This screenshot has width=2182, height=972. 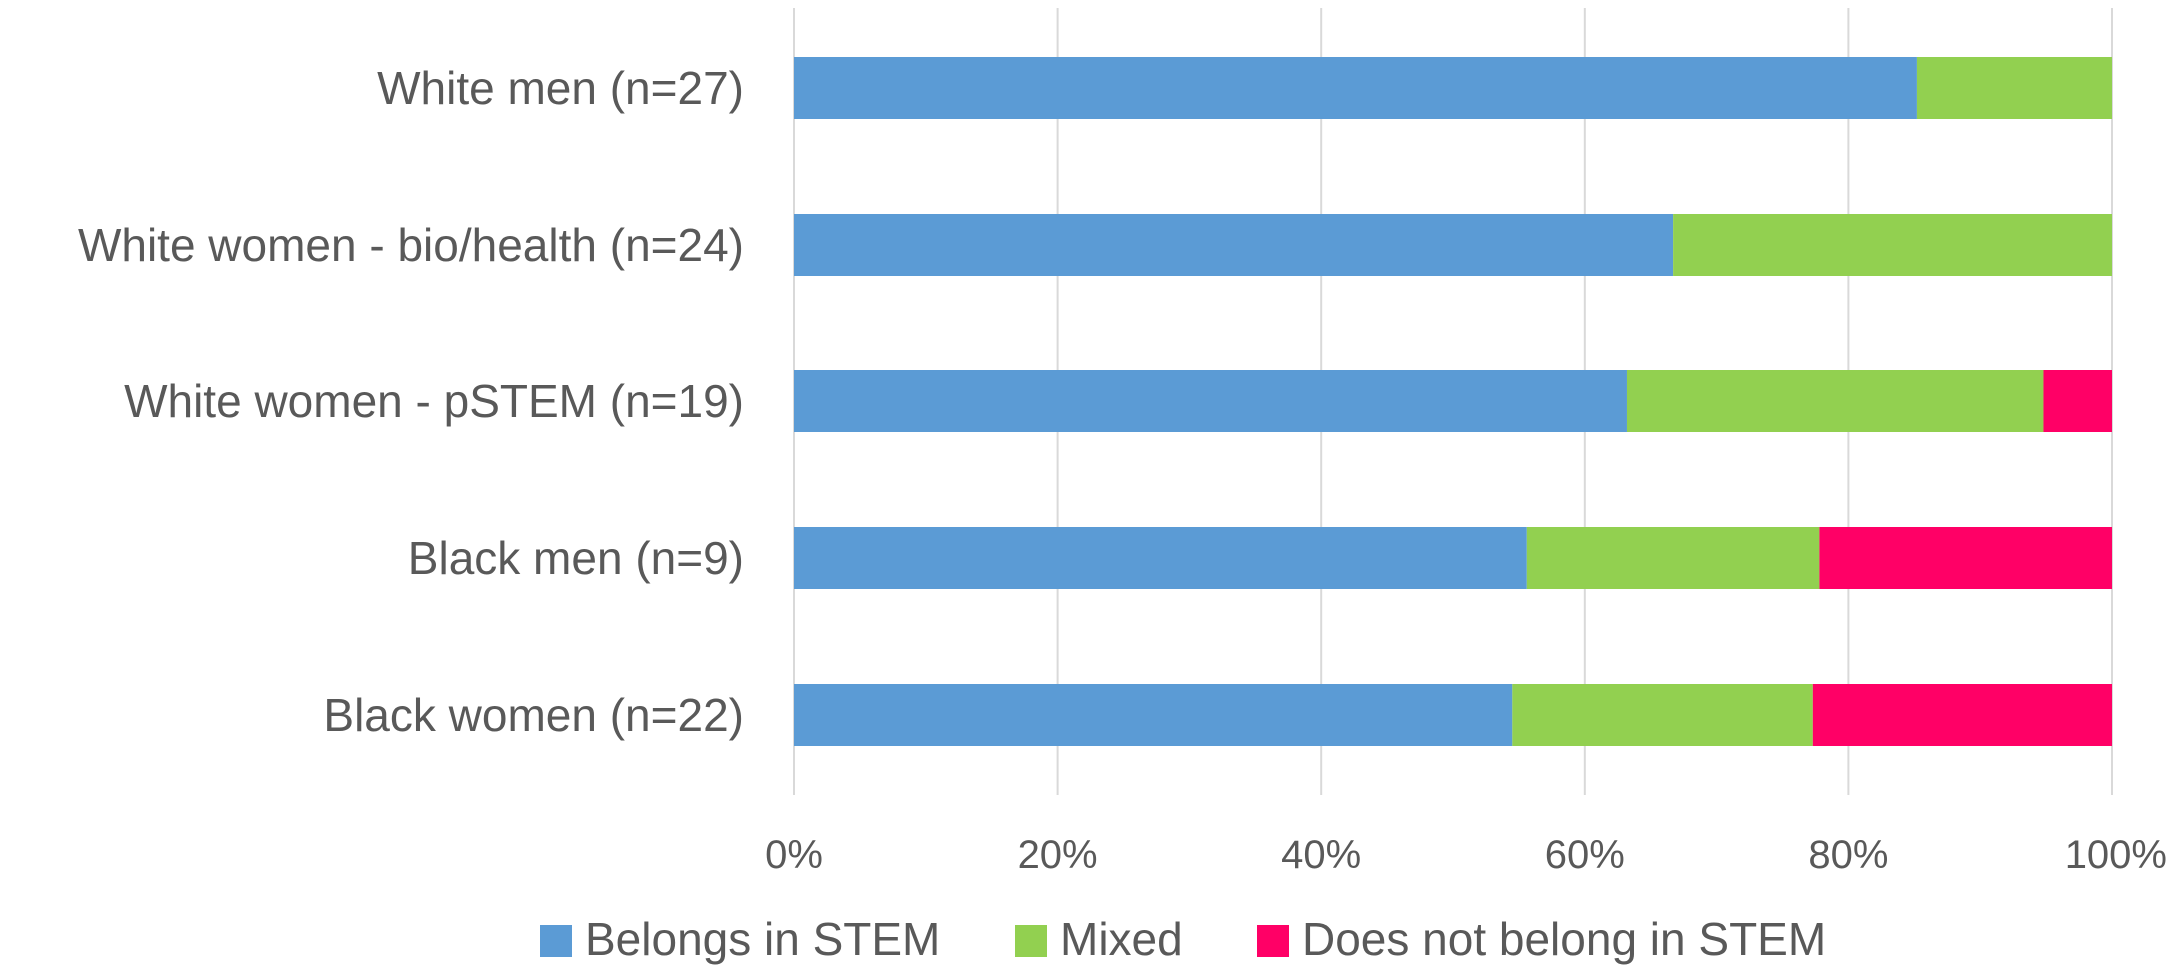 I want to click on x-tick-label: 0%, so click(x=794, y=855).